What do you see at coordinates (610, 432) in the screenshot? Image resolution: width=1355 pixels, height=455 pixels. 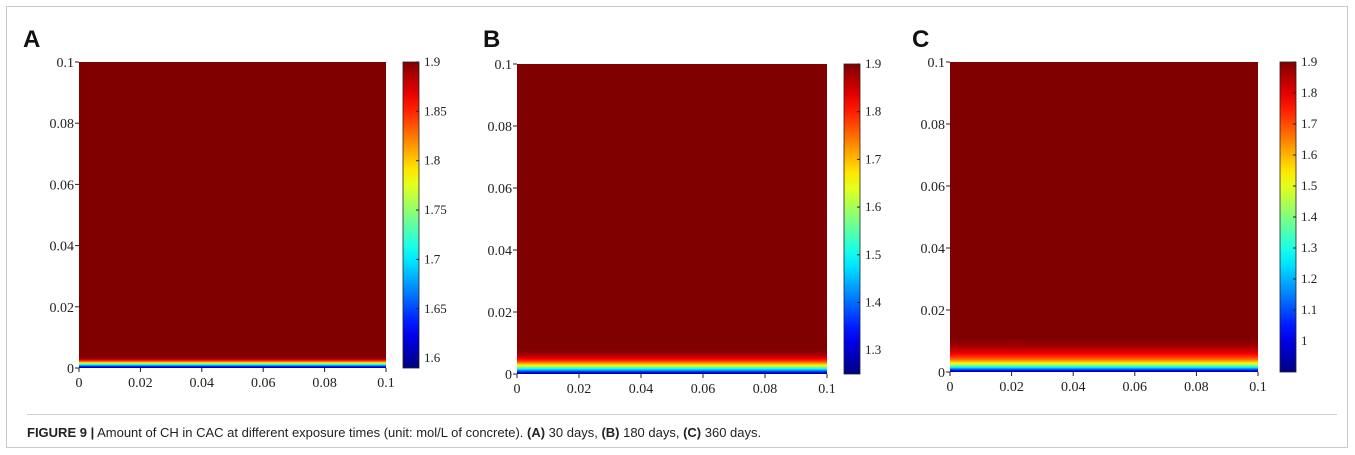 I see `caption-tag-b: (B)` at bounding box center [610, 432].